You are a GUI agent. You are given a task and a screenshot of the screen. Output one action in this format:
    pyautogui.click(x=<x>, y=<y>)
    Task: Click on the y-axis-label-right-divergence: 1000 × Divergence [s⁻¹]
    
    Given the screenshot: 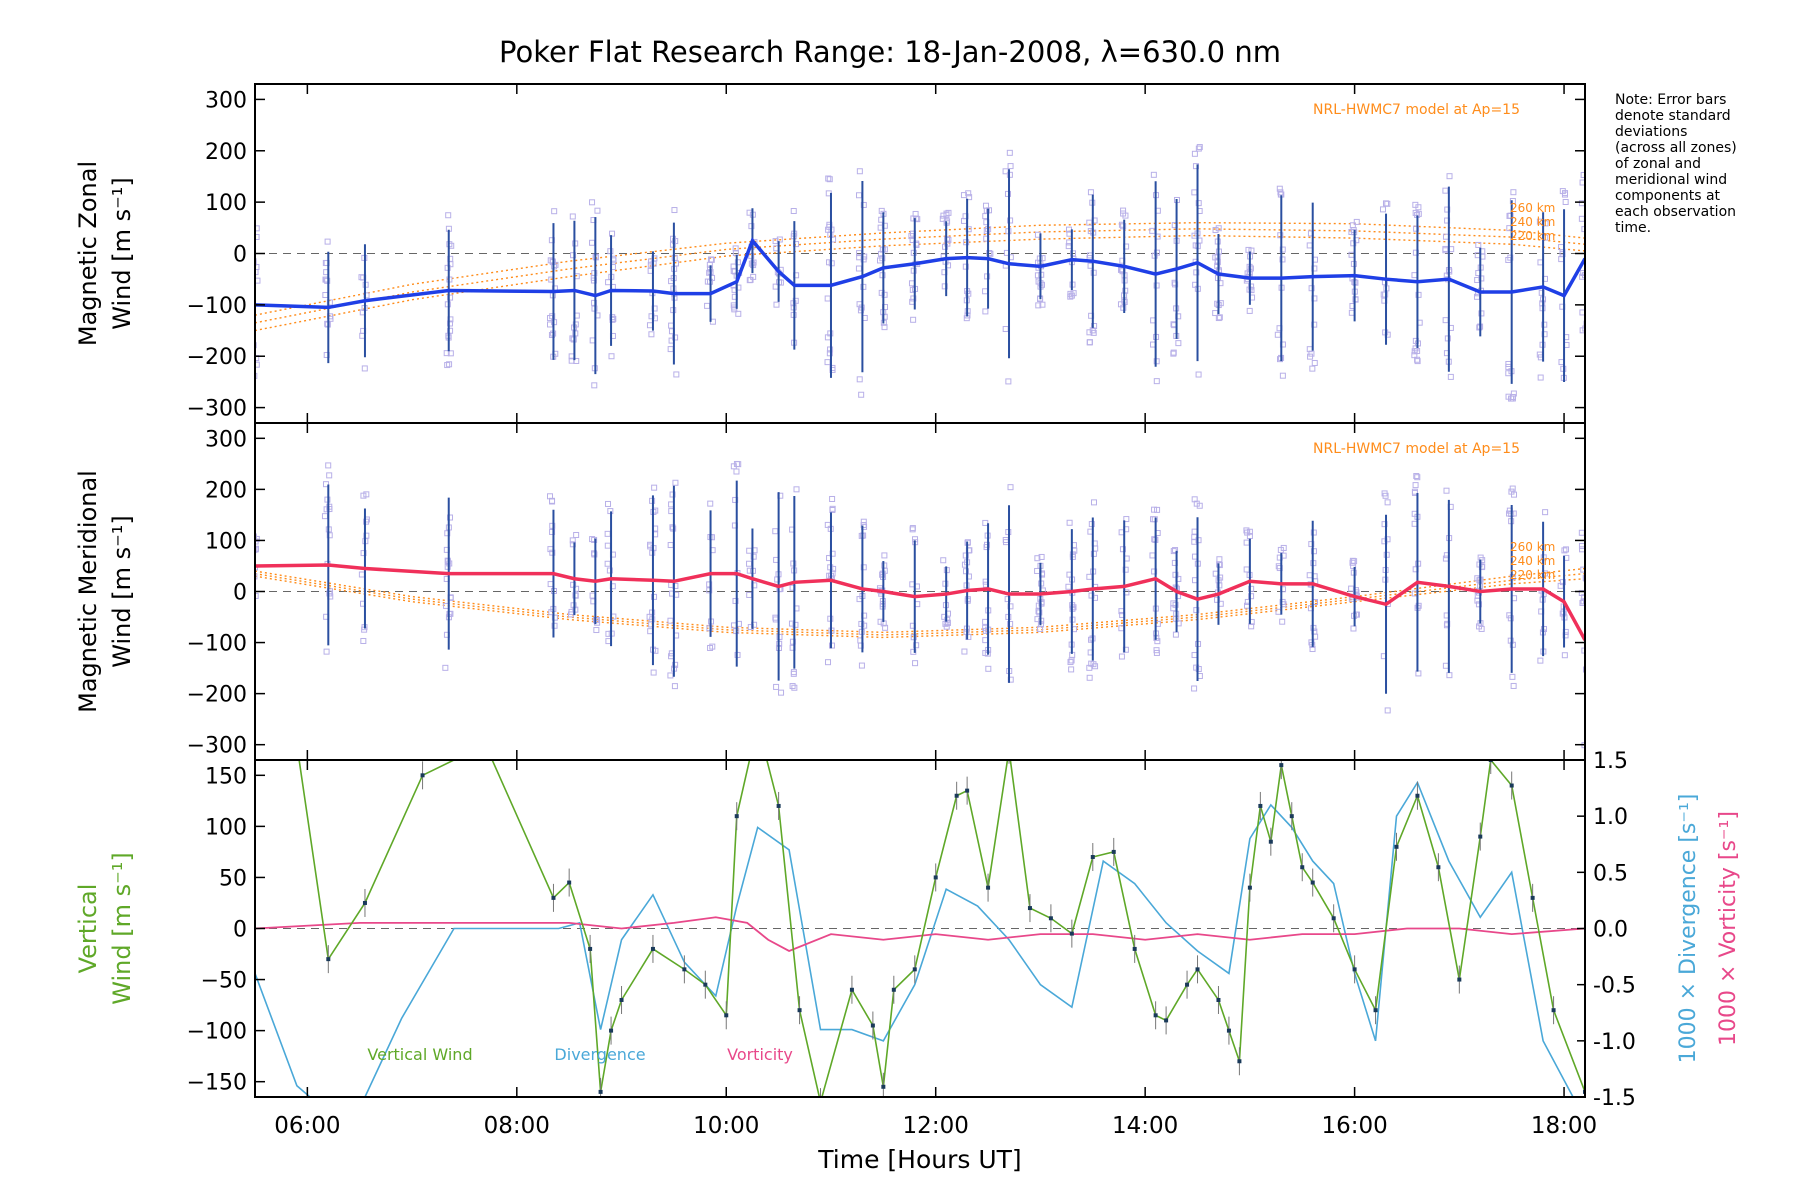 What is the action you would take?
    pyautogui.click(x=1688, y=929)
    